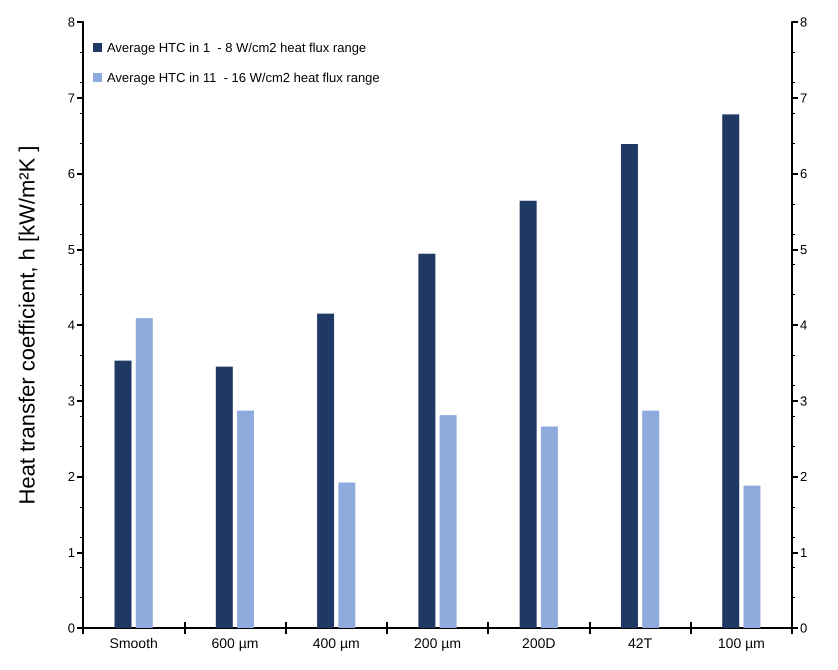 Image resolution: width=838 pixels, height=670 pixels. Describe the element at coordinates (804, 325) in the screenshot. I see `y2-tick-label: 4` at that location.